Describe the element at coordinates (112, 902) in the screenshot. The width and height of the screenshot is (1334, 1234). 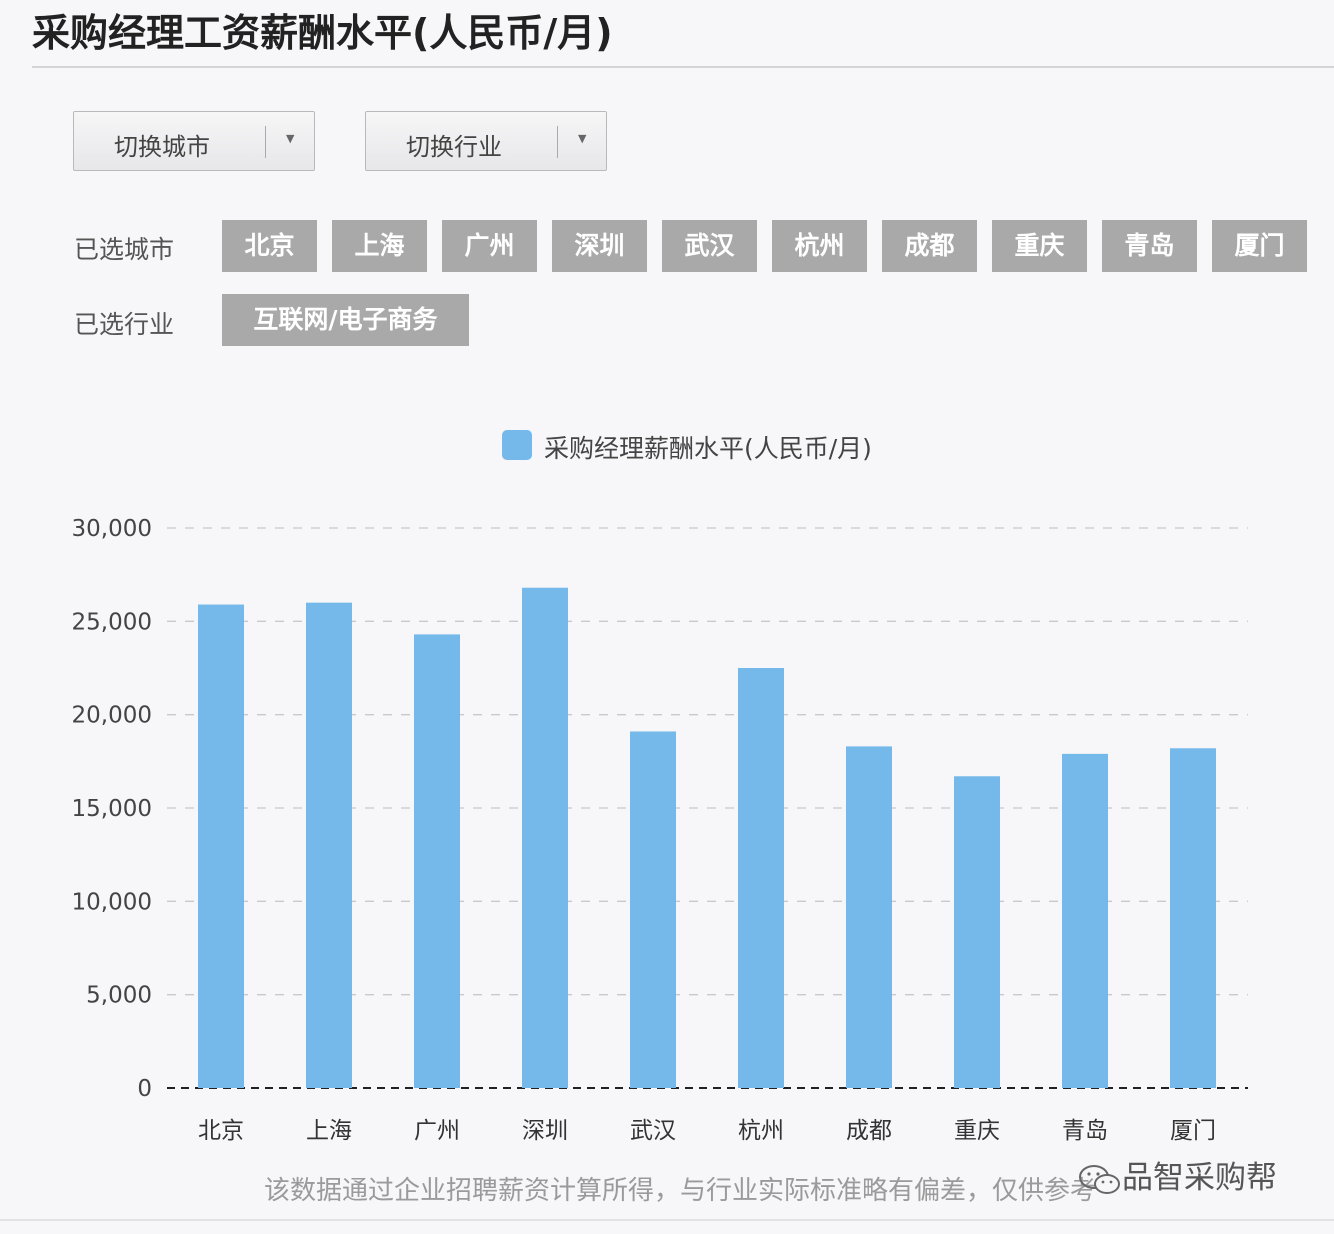
I see `y-tick-label: 10,000` at that location.